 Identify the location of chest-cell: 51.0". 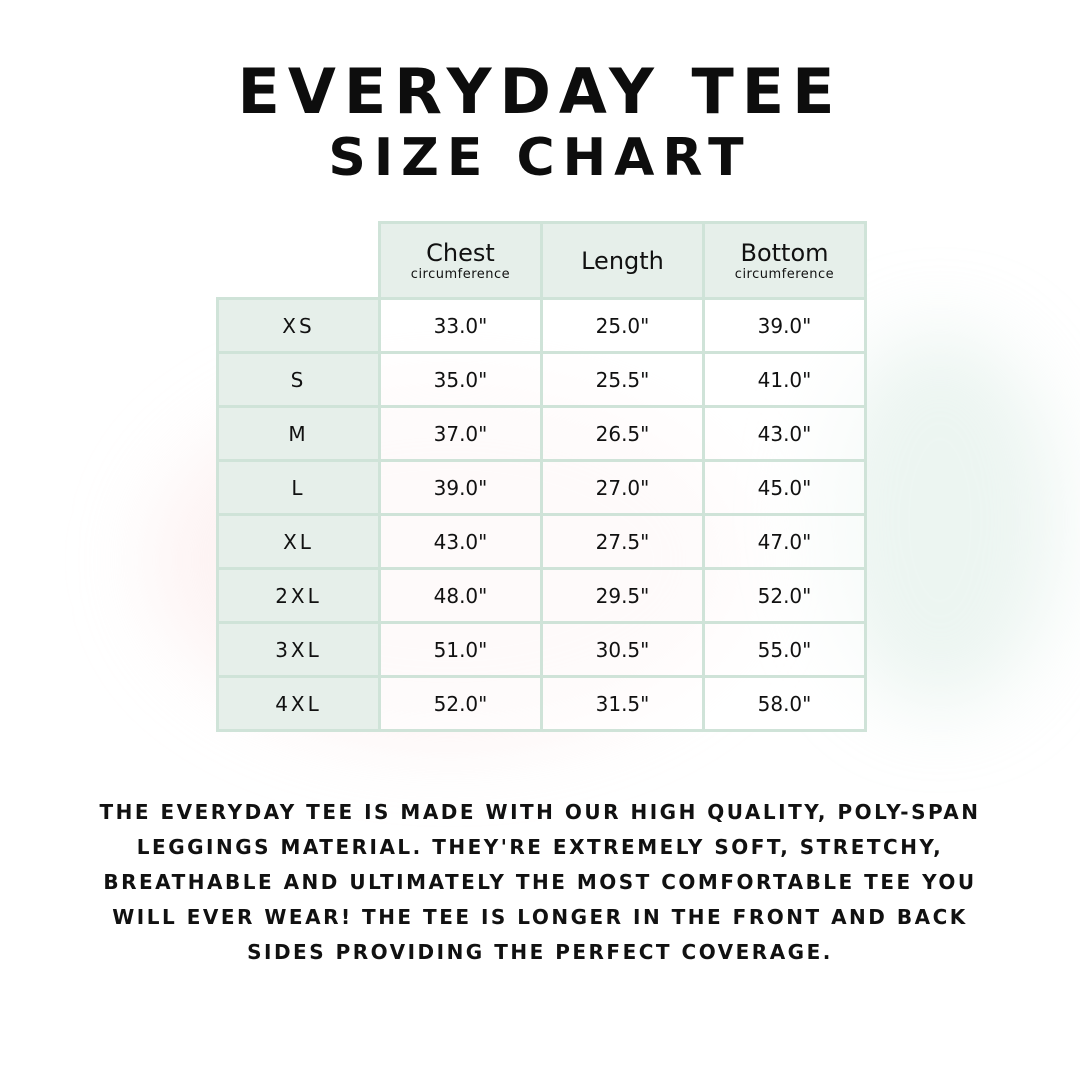
(460, 649).